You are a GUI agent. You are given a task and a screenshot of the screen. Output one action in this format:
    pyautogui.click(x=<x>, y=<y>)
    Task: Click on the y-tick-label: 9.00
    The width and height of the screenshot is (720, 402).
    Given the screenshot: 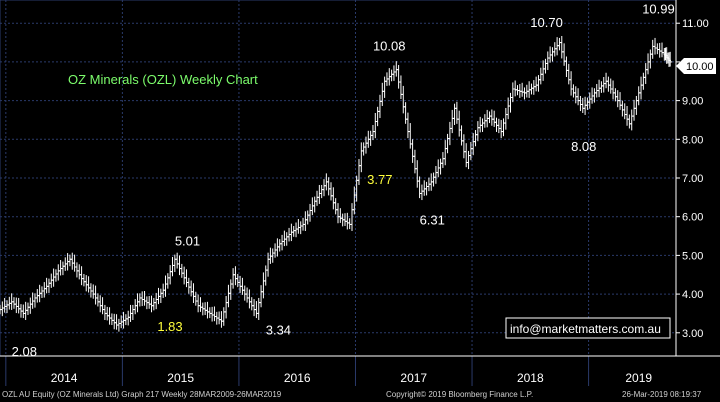 What is the action you would take?
    pyautogui.click(x=692, y=102)
    